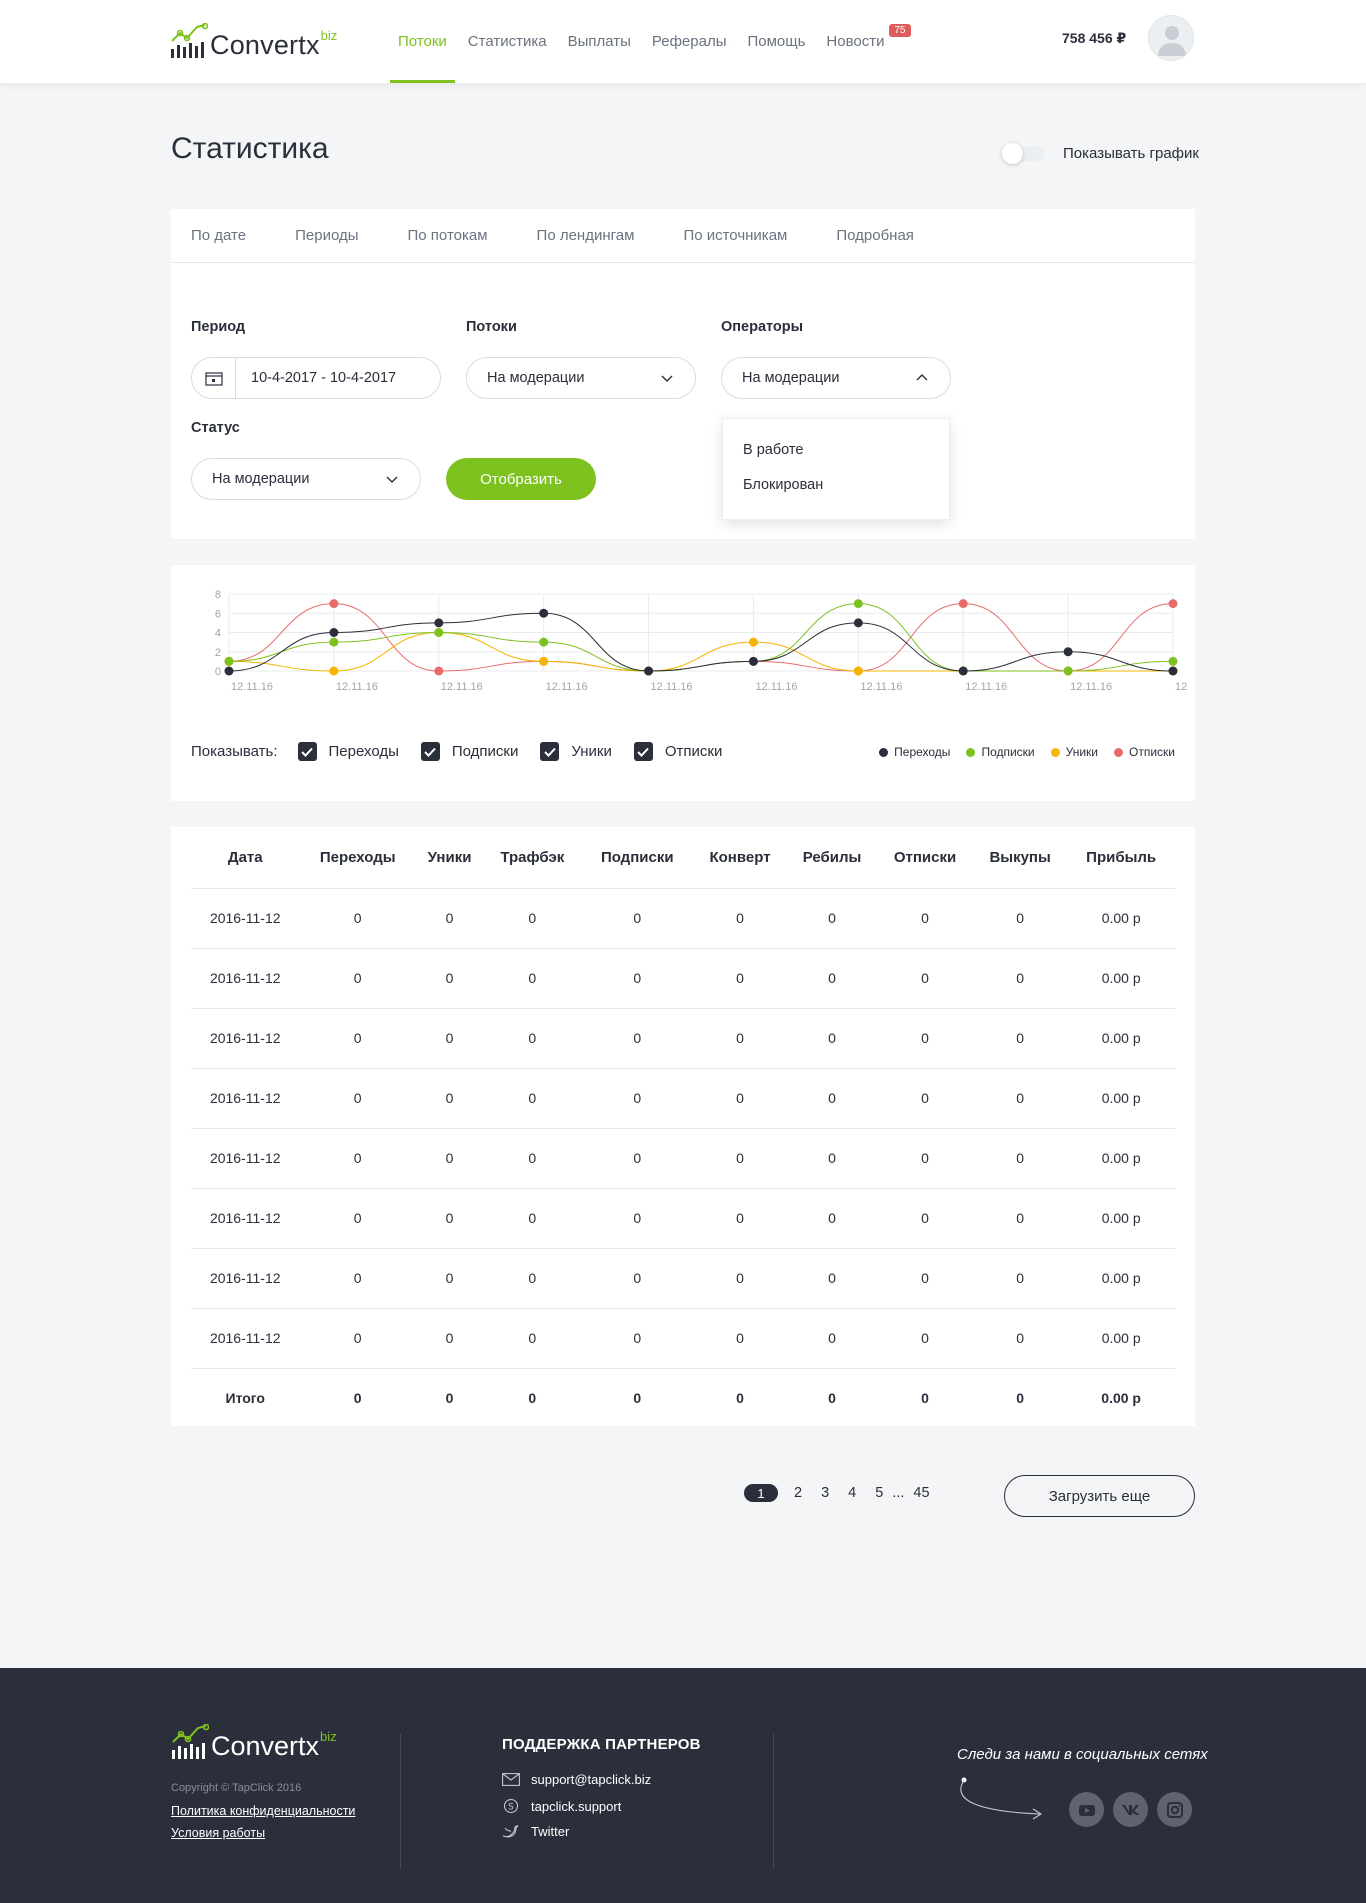 The width and height of the screenshot is (1366, 1903). Describe the element at coordinates (263, 1811) in the screenshot. I see `privacy-policy-link: Политика конфиденциальности` at that location.